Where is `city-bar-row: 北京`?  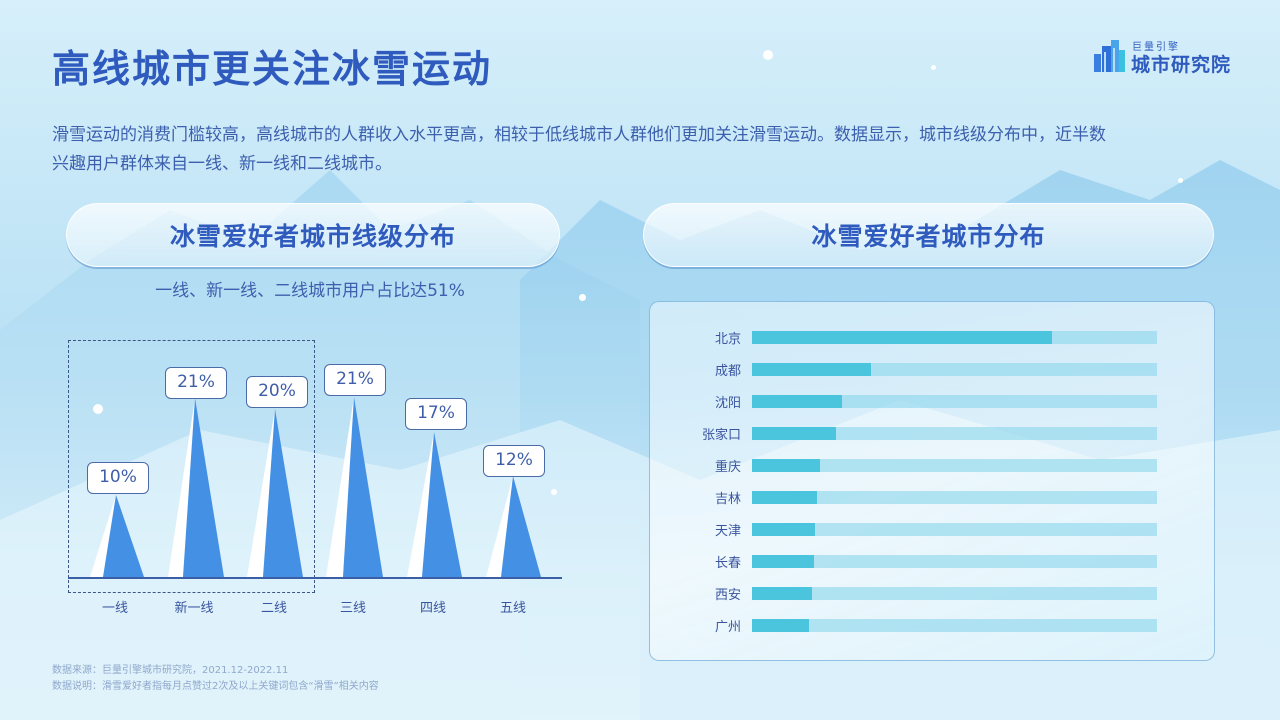 city-bar-row: 北京 is located at coordinates (932, 339).